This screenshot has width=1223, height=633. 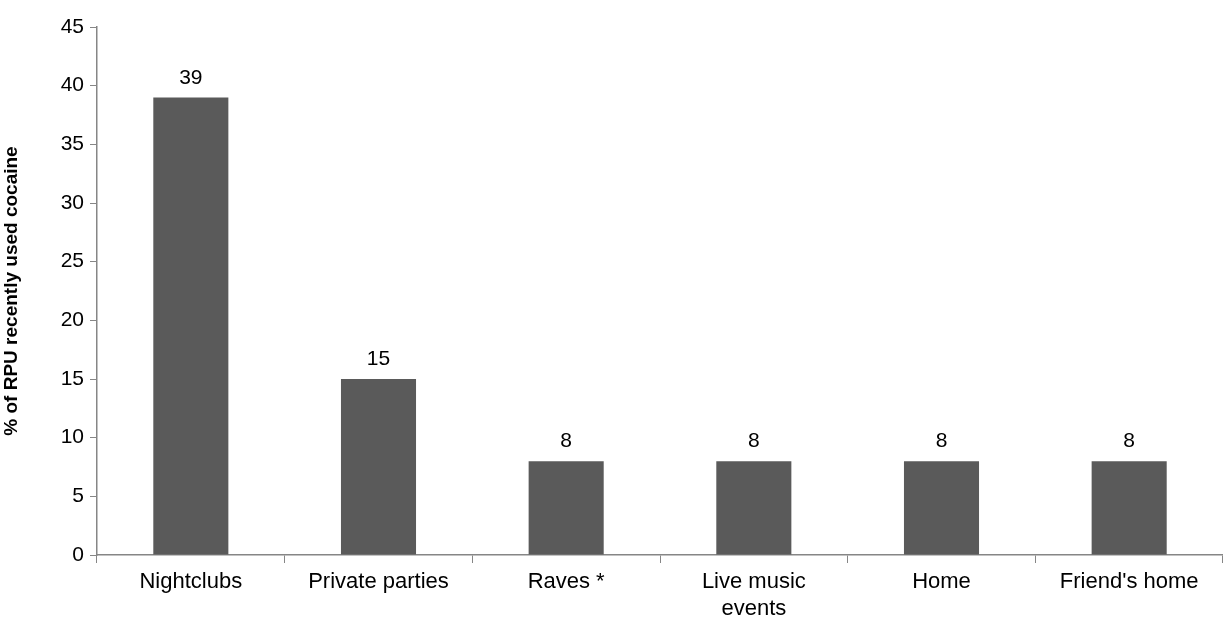 I want to click on y-tick-label: 0, so click(x=78, y=553).